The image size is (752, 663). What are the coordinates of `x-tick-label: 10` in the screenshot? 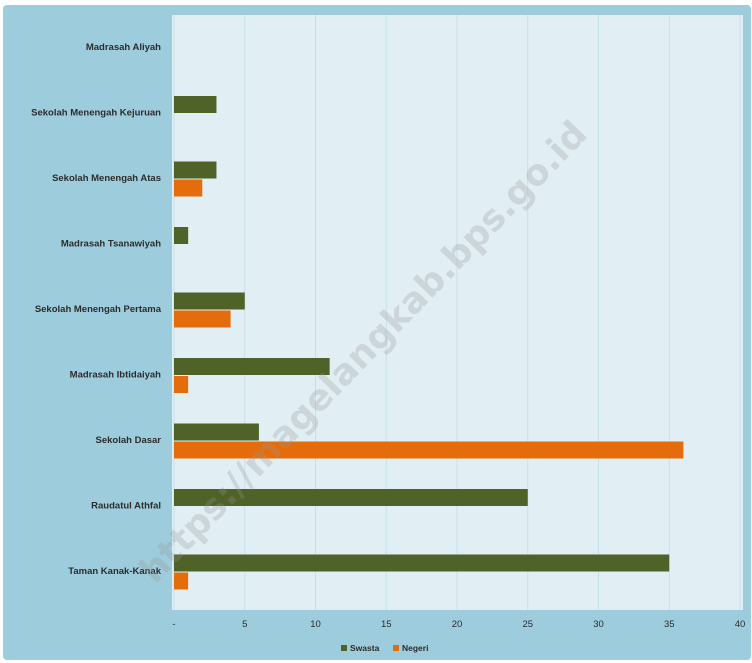 It's located at (315, 624).